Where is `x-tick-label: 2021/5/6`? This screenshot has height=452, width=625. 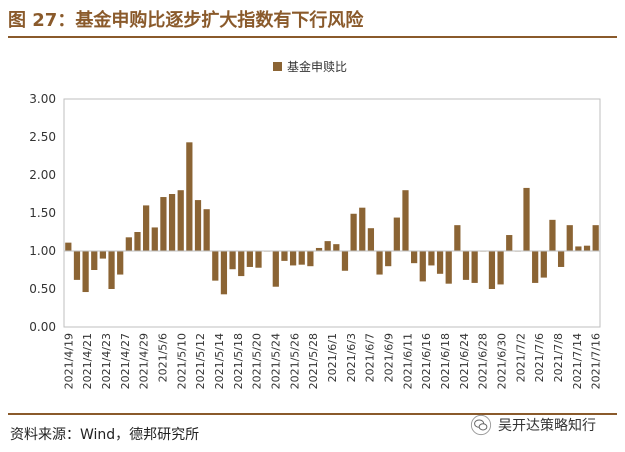
x-tick-label: 2021/5/6 is located at coordinates (162, 357).